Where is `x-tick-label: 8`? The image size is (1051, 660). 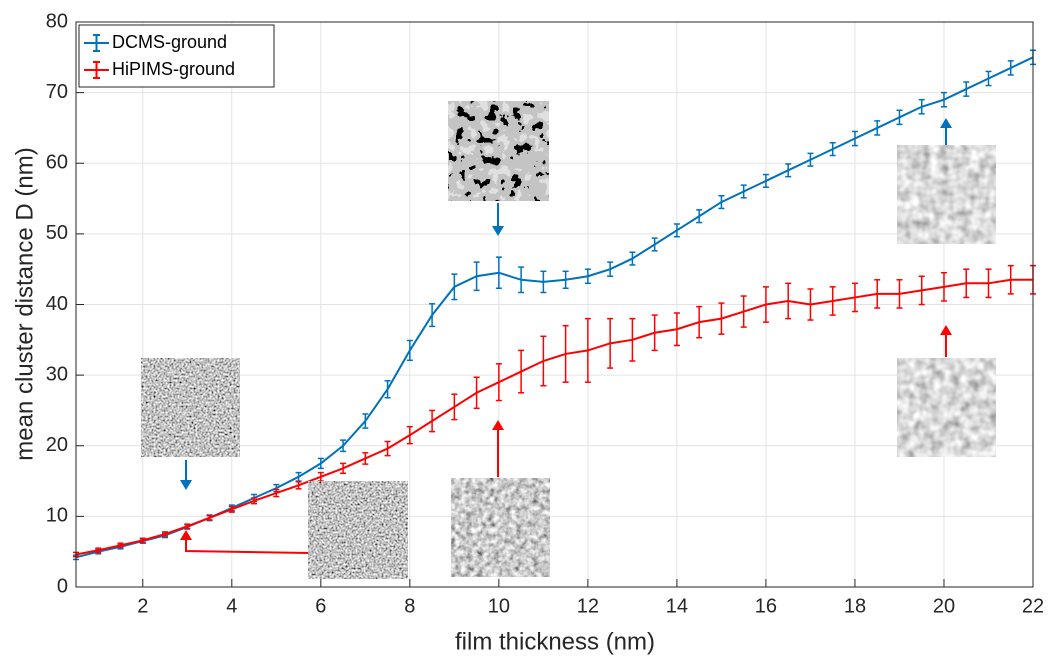 x-tick-label: 8 is located at coordinates (409, 606).